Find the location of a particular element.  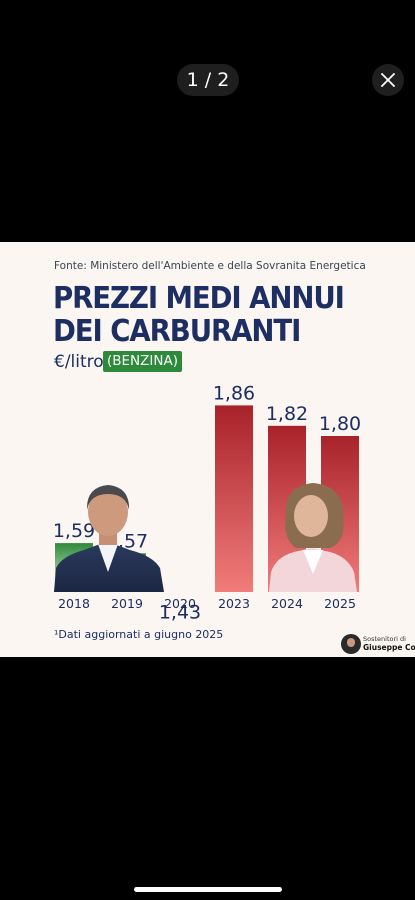

logo-line-1: Sostenitori di is located at coordinates (384, 639).